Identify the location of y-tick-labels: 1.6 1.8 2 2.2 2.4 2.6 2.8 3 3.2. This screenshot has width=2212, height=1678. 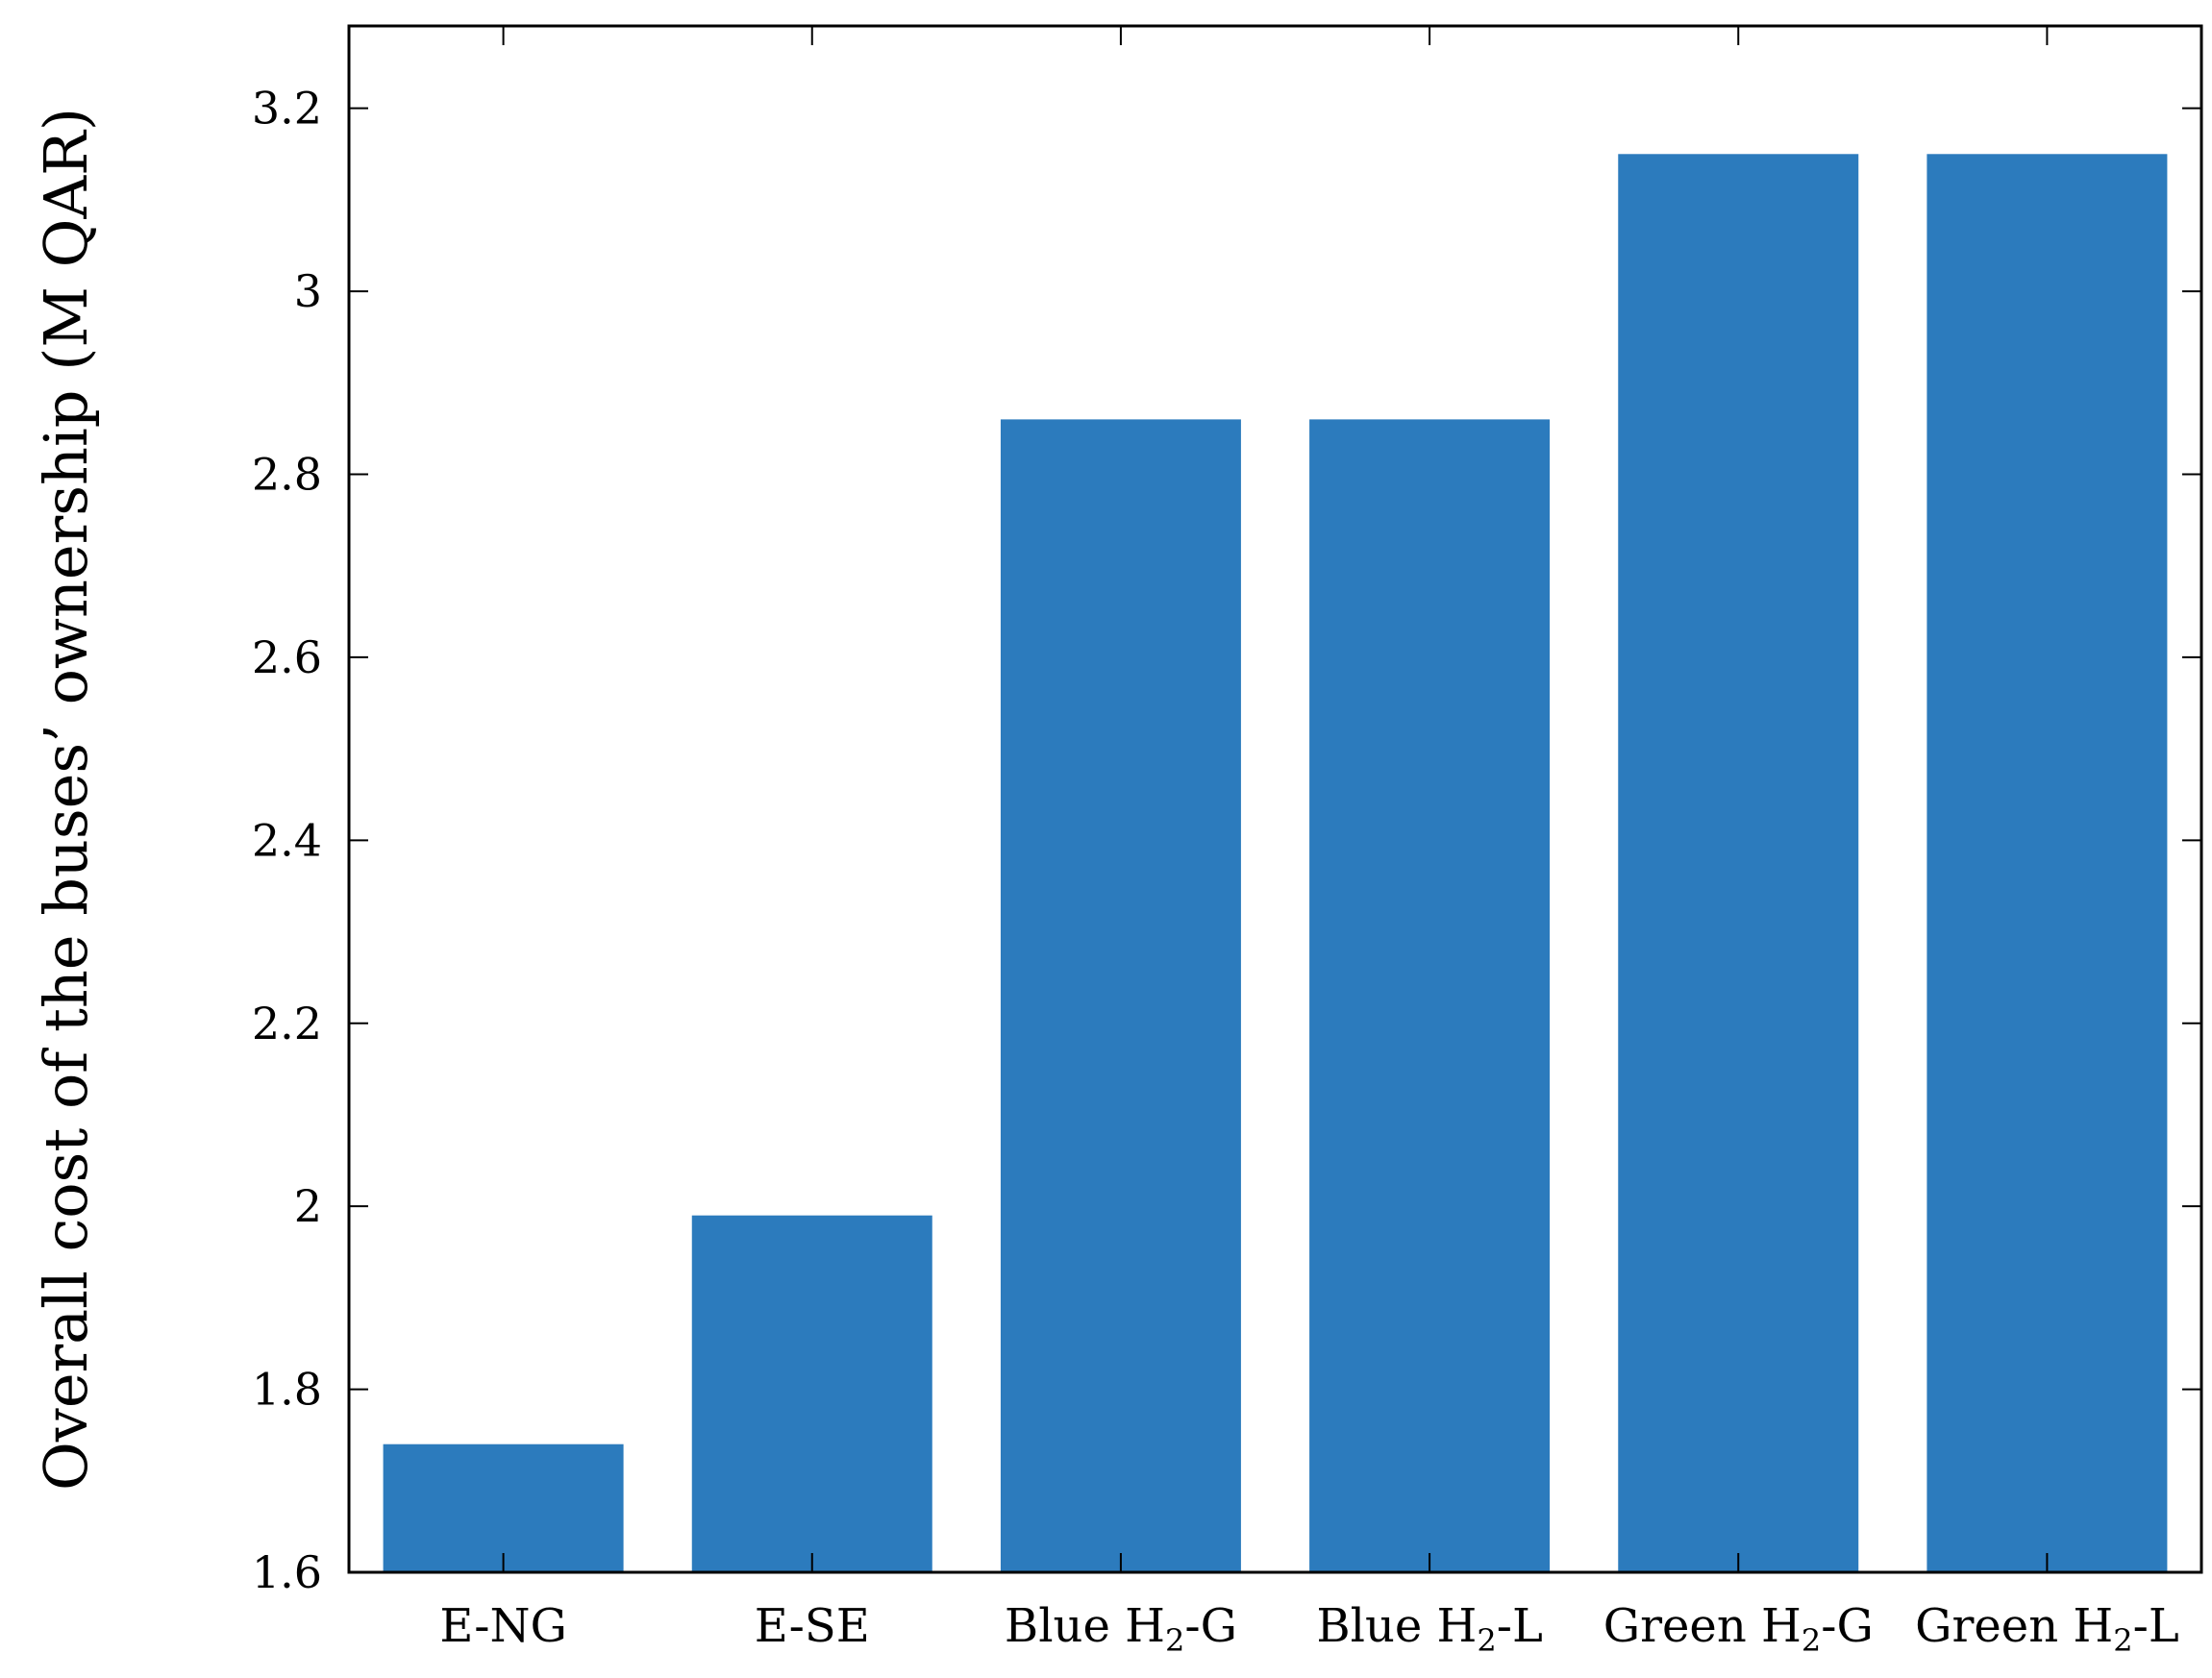
(287, 840).